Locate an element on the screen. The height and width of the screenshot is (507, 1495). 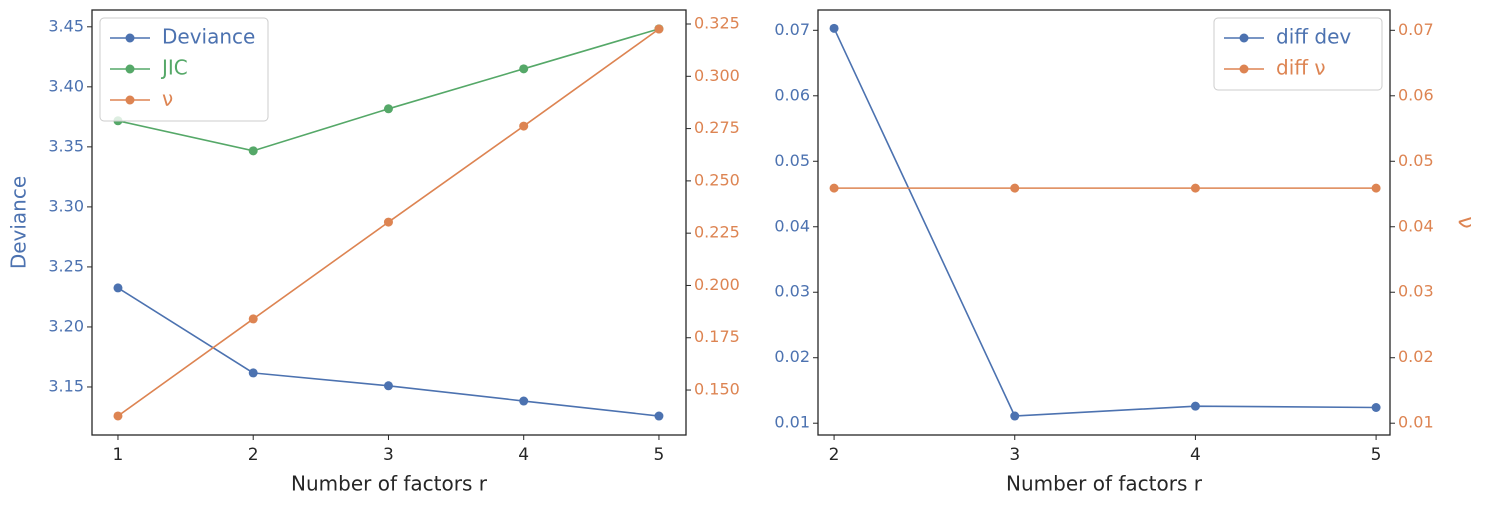
y2-tick-label: 0.05 is located at coordinates (1416, 160).